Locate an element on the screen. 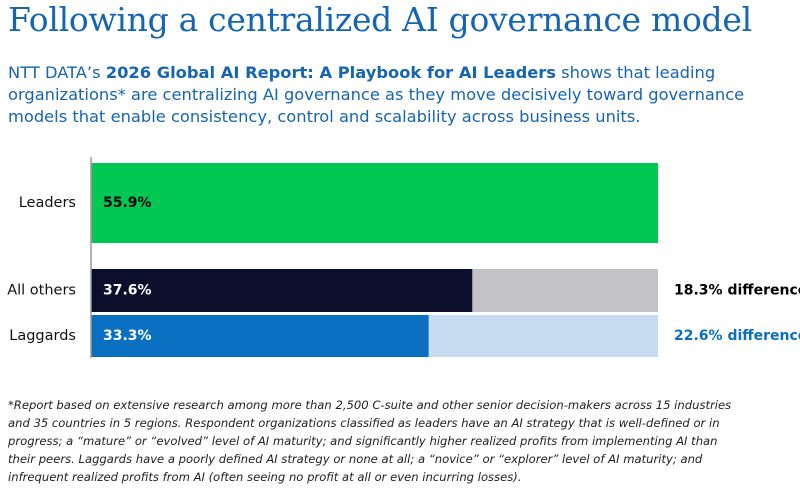  value-label: 55.9% is located at coordinates (127, 203).